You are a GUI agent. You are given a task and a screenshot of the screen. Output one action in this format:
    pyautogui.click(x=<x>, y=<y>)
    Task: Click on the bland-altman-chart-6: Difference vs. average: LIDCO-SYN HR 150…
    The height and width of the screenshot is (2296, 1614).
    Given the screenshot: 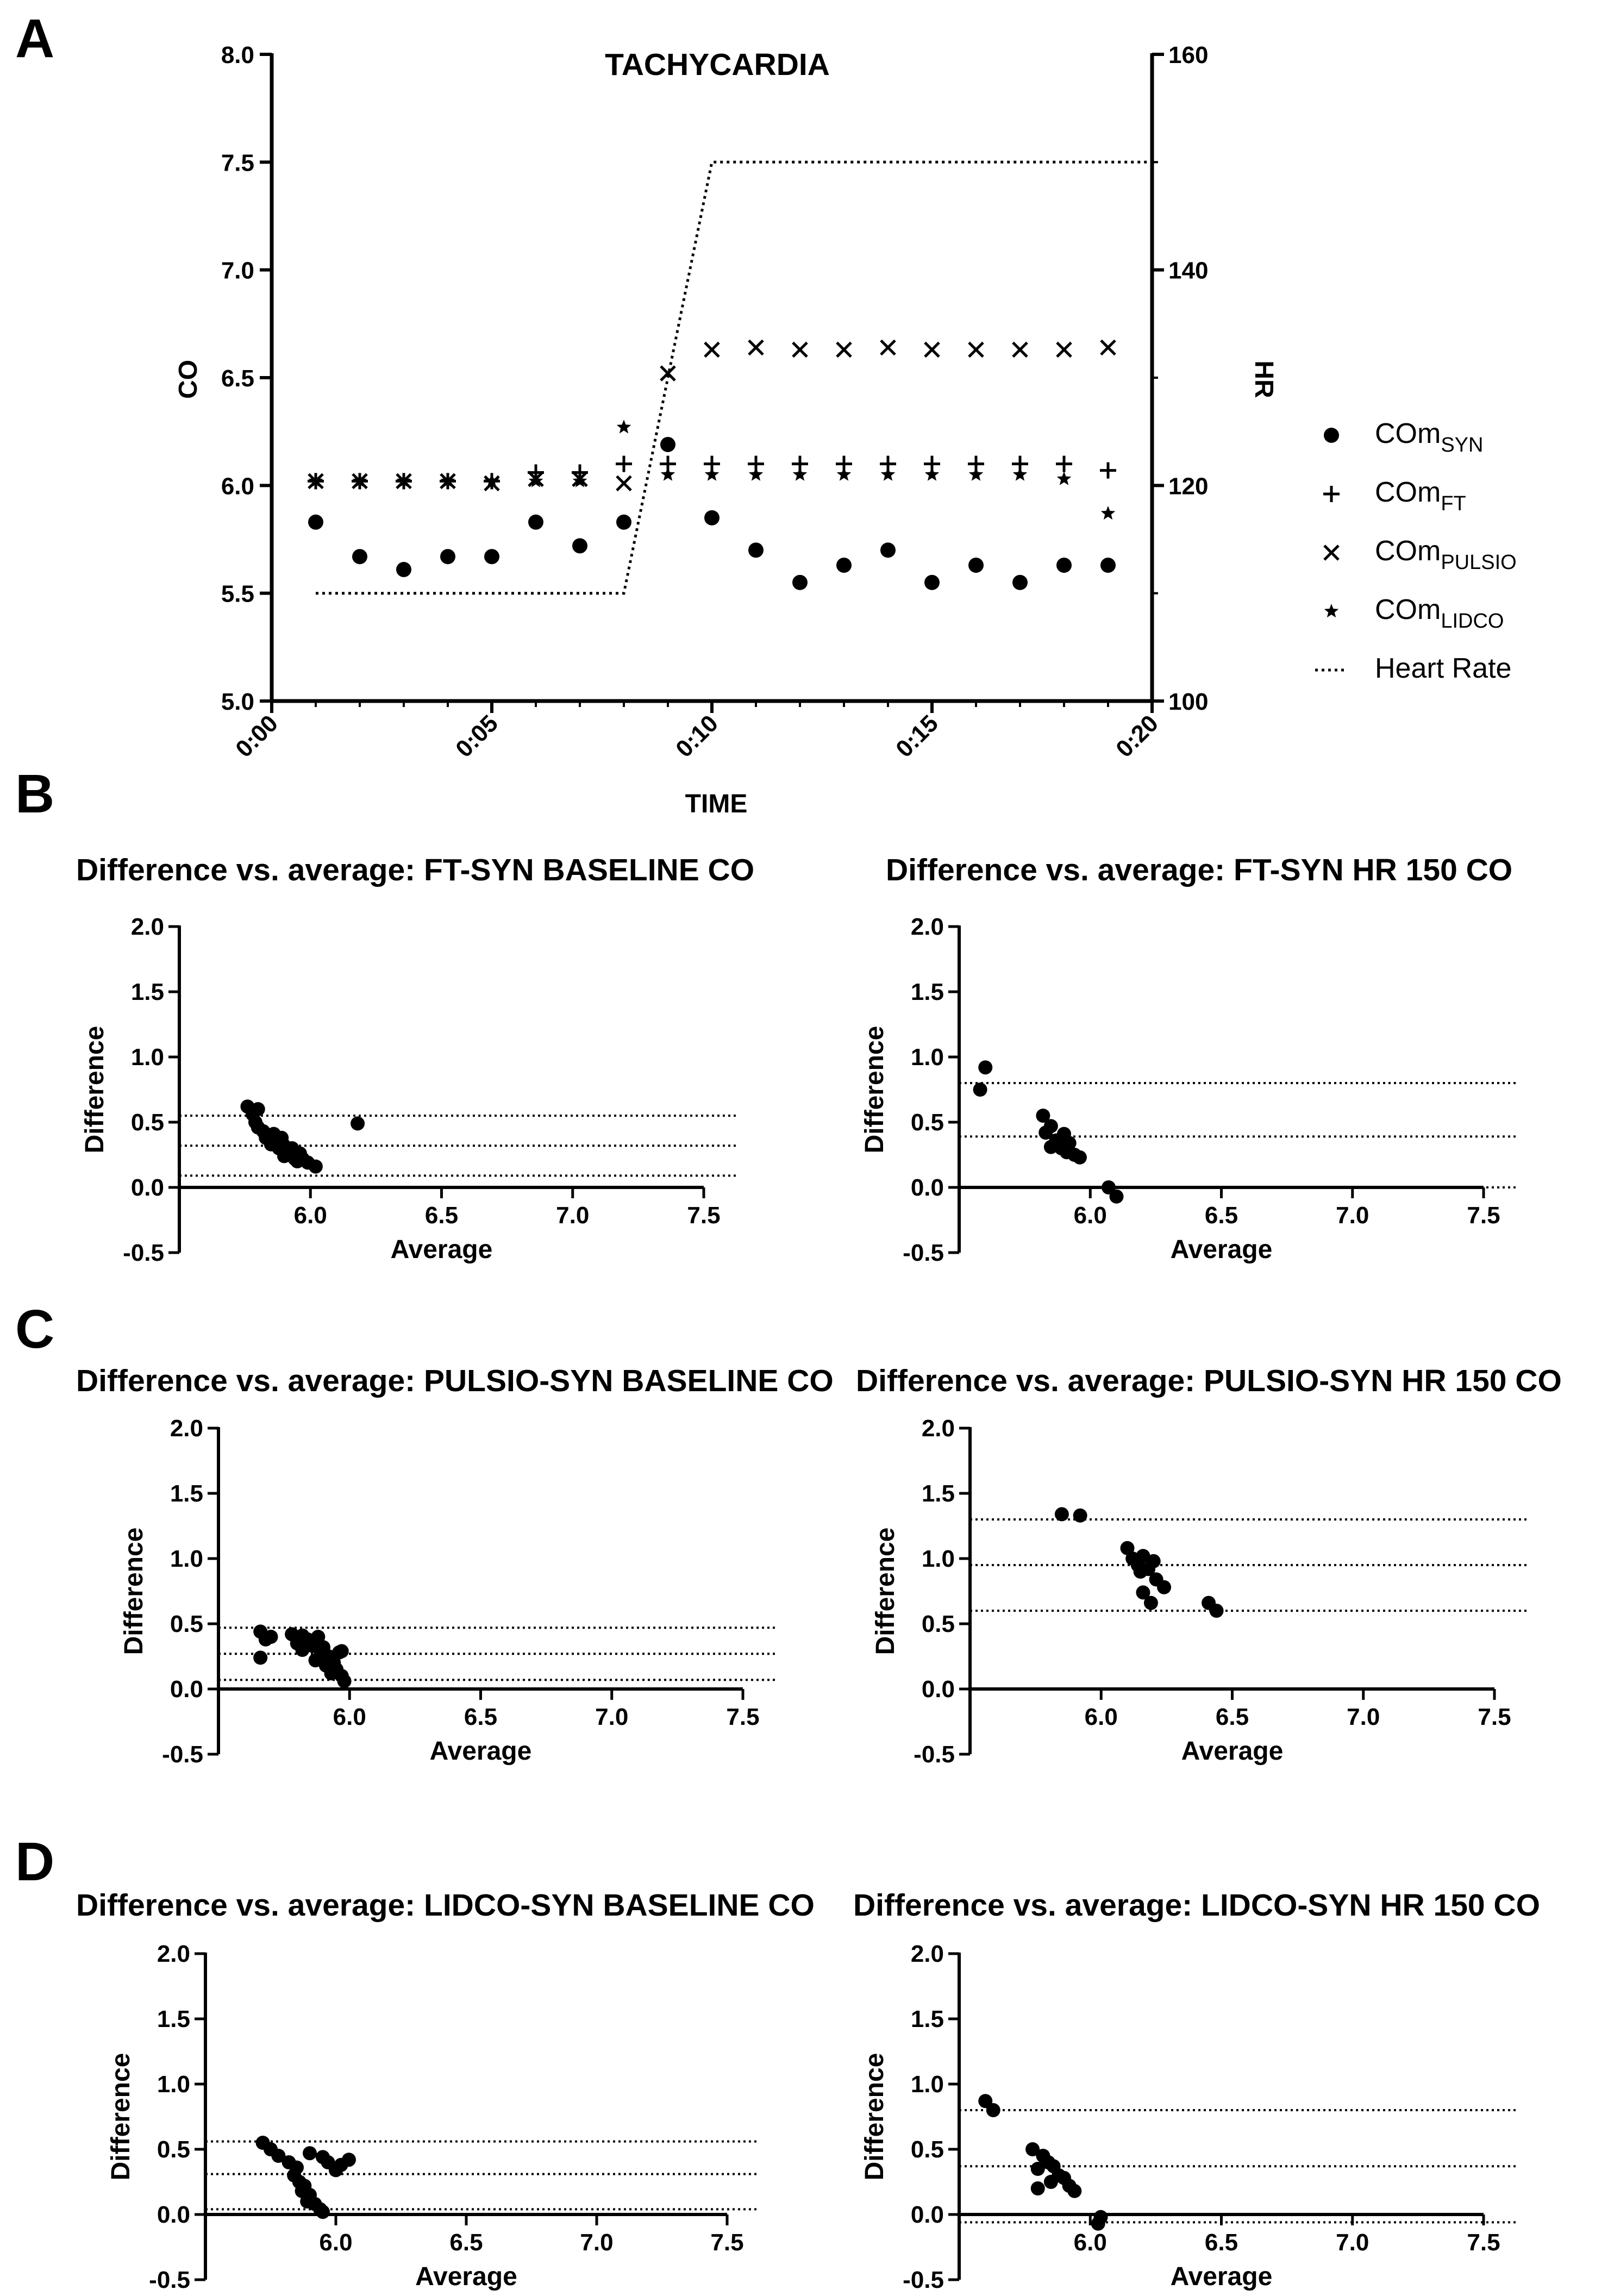 What is the action you would take?
    pyautogui.click(x=1196, y=2090)
    